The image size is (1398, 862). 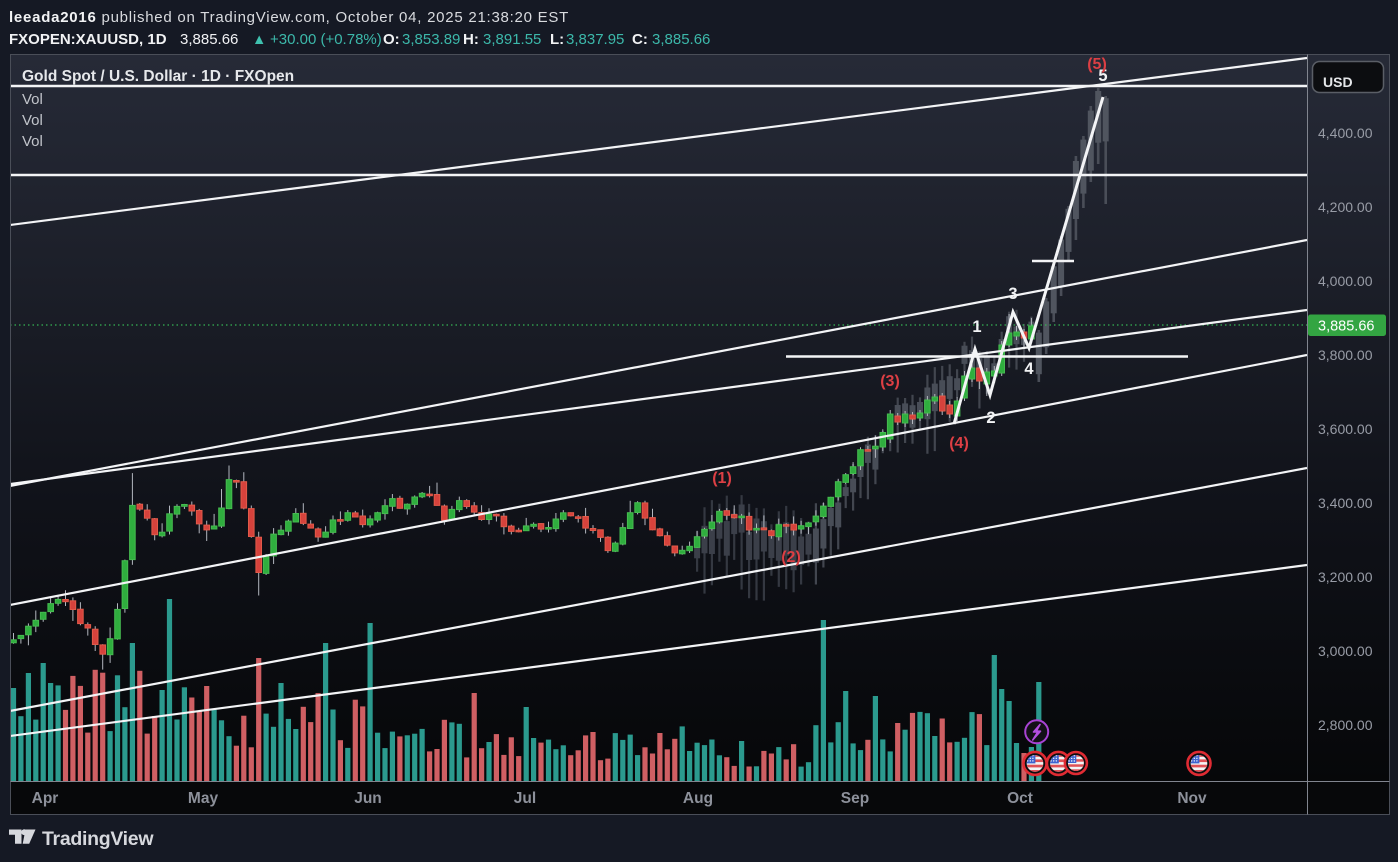 What do you see at coordinates (890, 381) in the screenshot?
I see `svg-text: (3)` at bounding box center [890, 381].